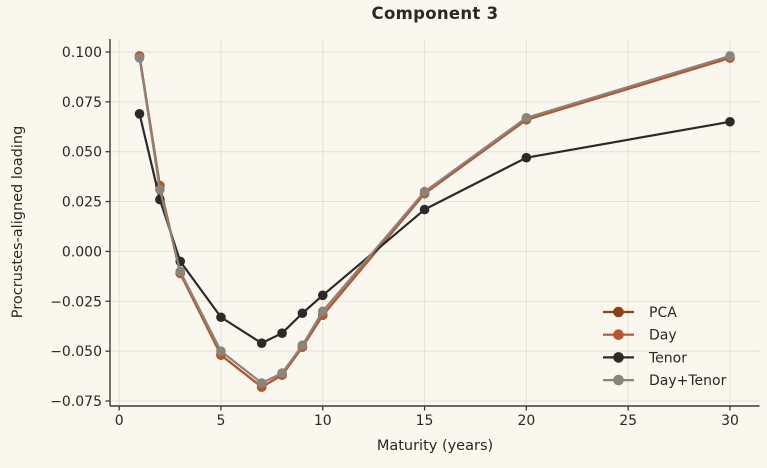 This screenshot has height=468, width=767. Describe the element at coordinates (425, 421) in the screenshot. I see `x-tick-label: 15` at that location.